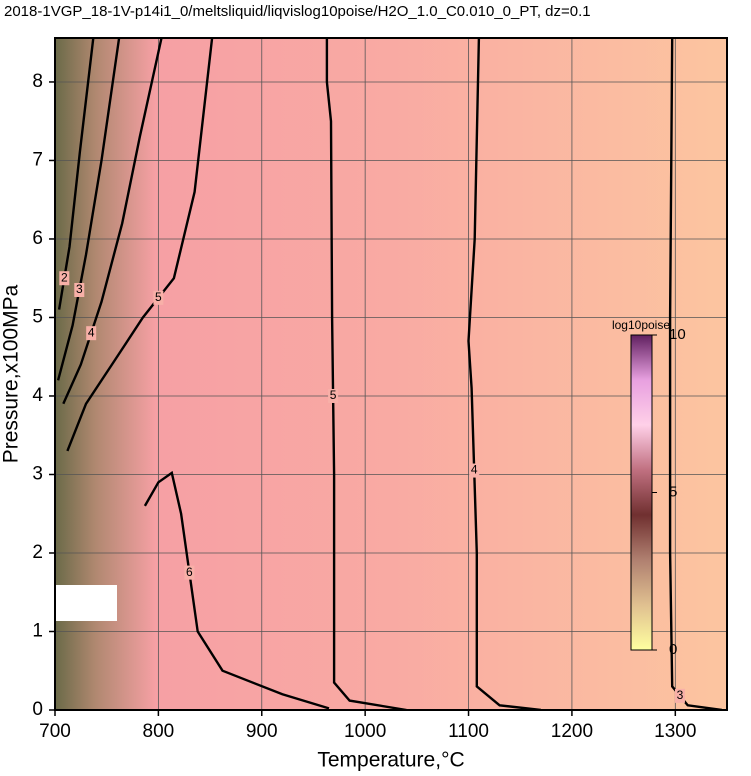 The width and height of the screenshot is (751, 776). I want to click on colorbar, so click(641, 492).